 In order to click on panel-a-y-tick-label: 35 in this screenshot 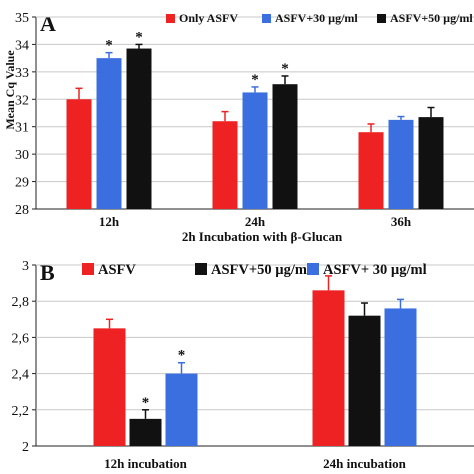, I will do `click(22, 18)`.